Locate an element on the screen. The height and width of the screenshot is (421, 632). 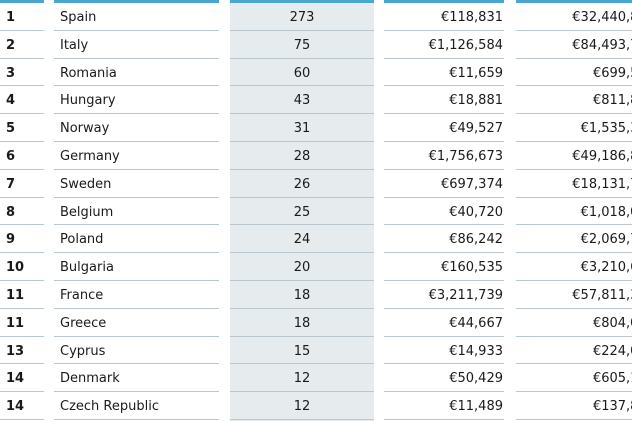
rank-cell: 6 is located at coordinates (11, 156).